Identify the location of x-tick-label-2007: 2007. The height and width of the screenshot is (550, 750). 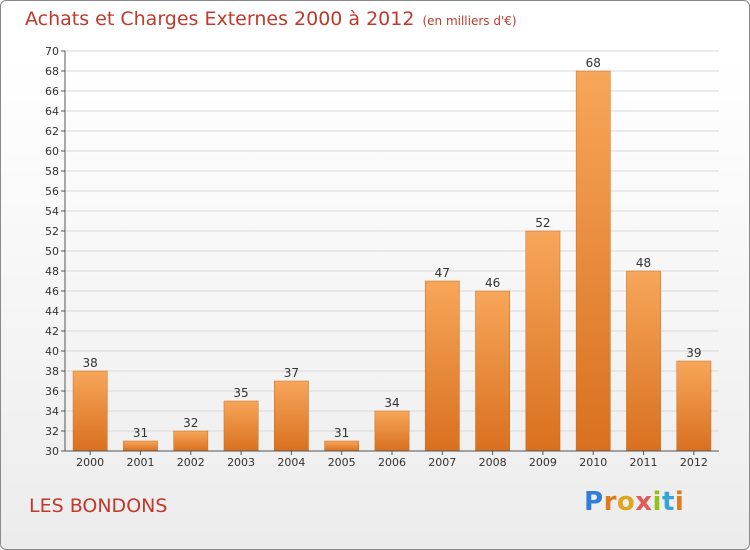
(442, 462).